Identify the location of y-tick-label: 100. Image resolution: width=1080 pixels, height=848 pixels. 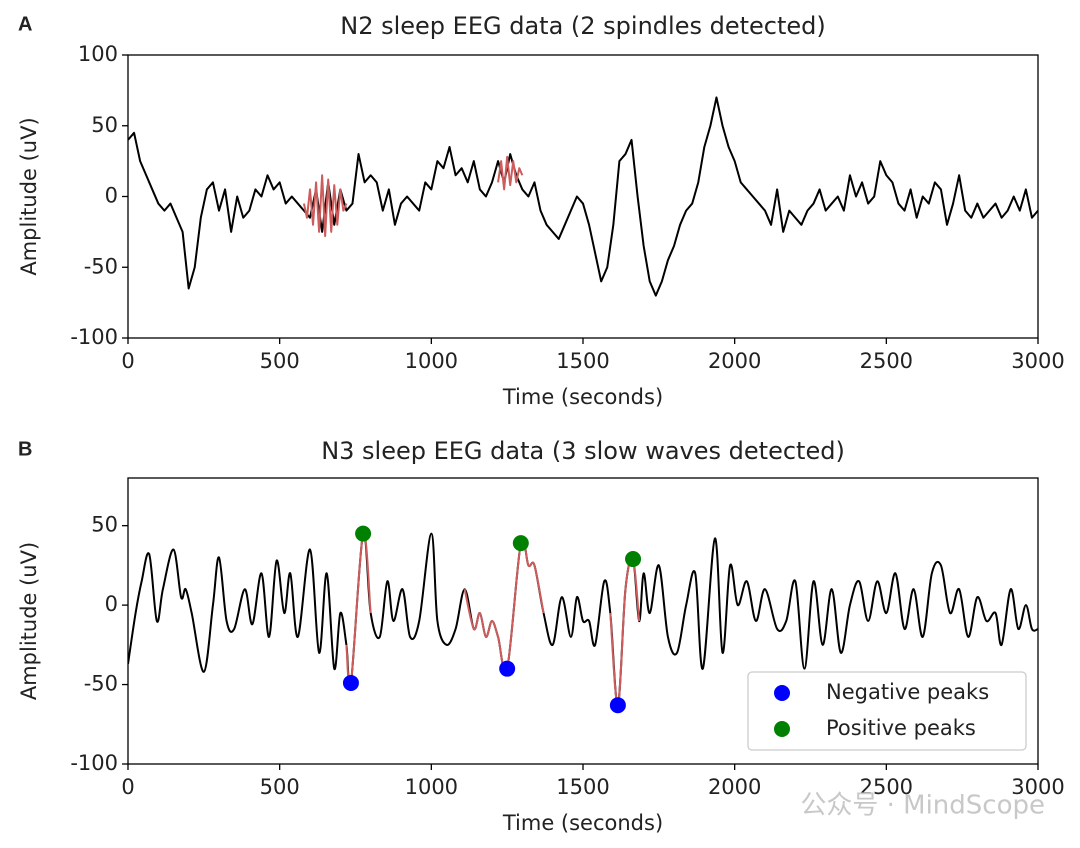
(98, 54).